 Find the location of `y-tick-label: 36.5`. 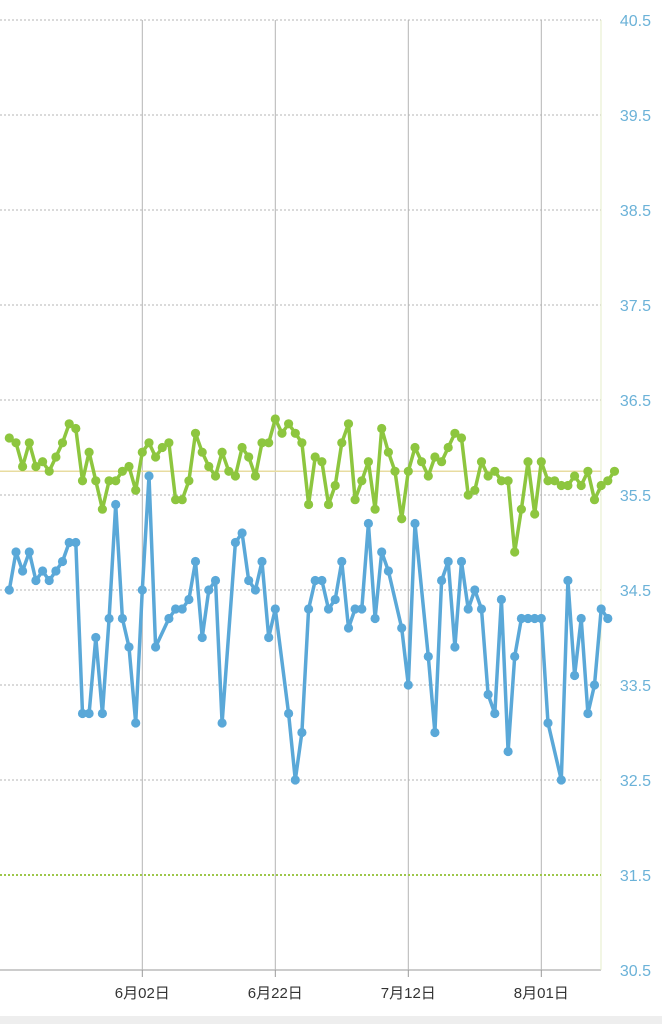

y-tick-label: 36.5 is located at coordinates (635, 401).